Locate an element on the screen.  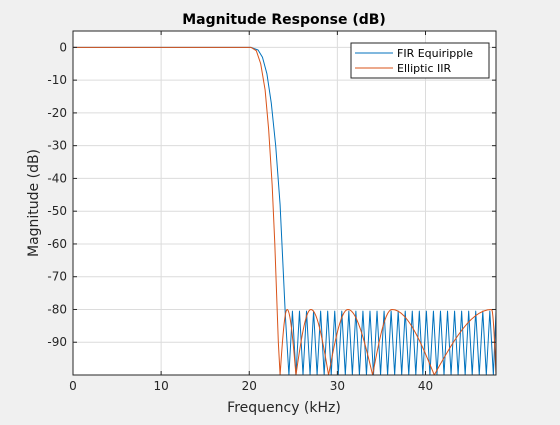
legend-box is located at coordinates (420, 60).